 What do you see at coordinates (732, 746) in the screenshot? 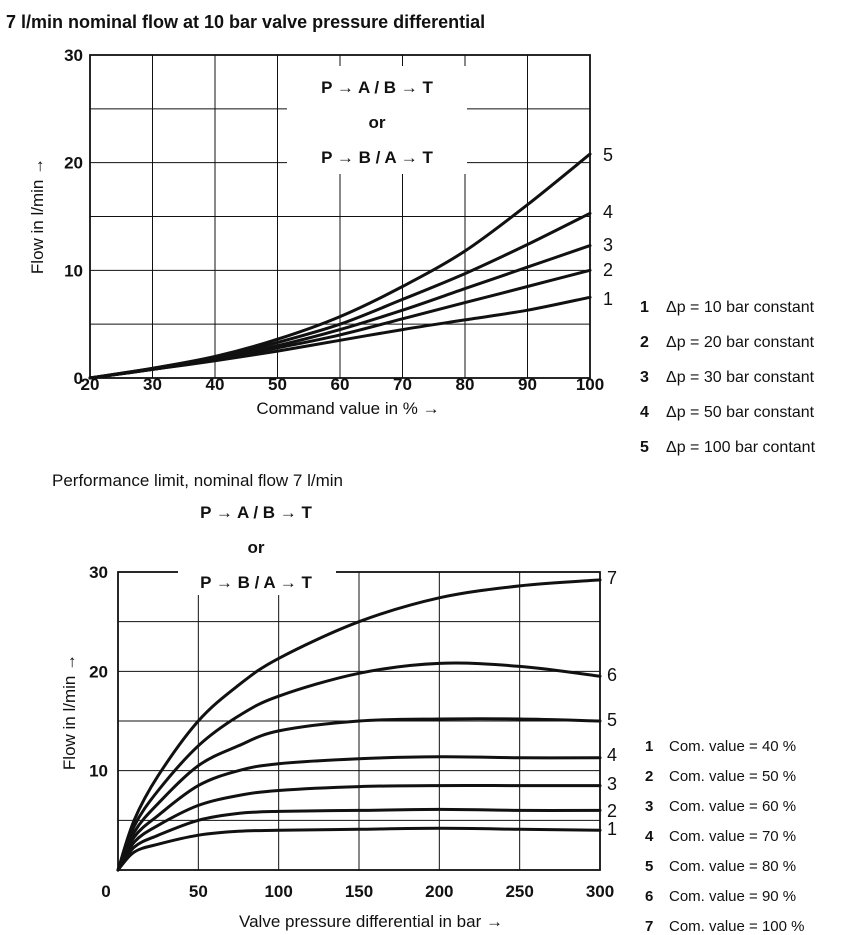
I see `chart2-legend-item-1-label: Com. value = 40 %` at bounding box center [732, 746].